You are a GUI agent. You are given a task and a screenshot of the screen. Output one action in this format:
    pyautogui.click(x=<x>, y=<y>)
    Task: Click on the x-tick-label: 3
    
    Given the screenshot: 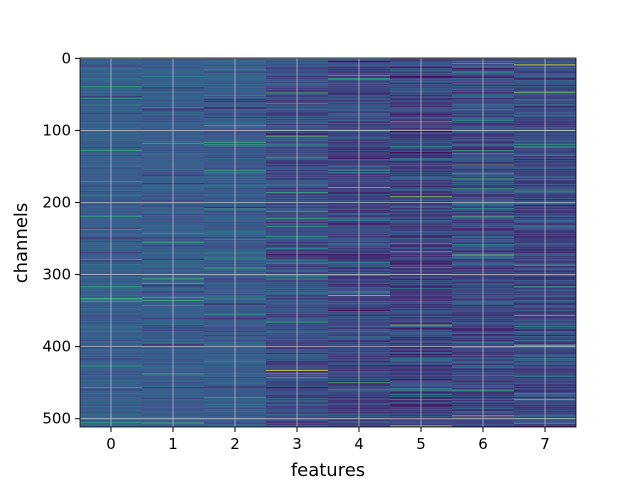 What is the action you would take?
    pyautogui.click(x=297, y=444)
    